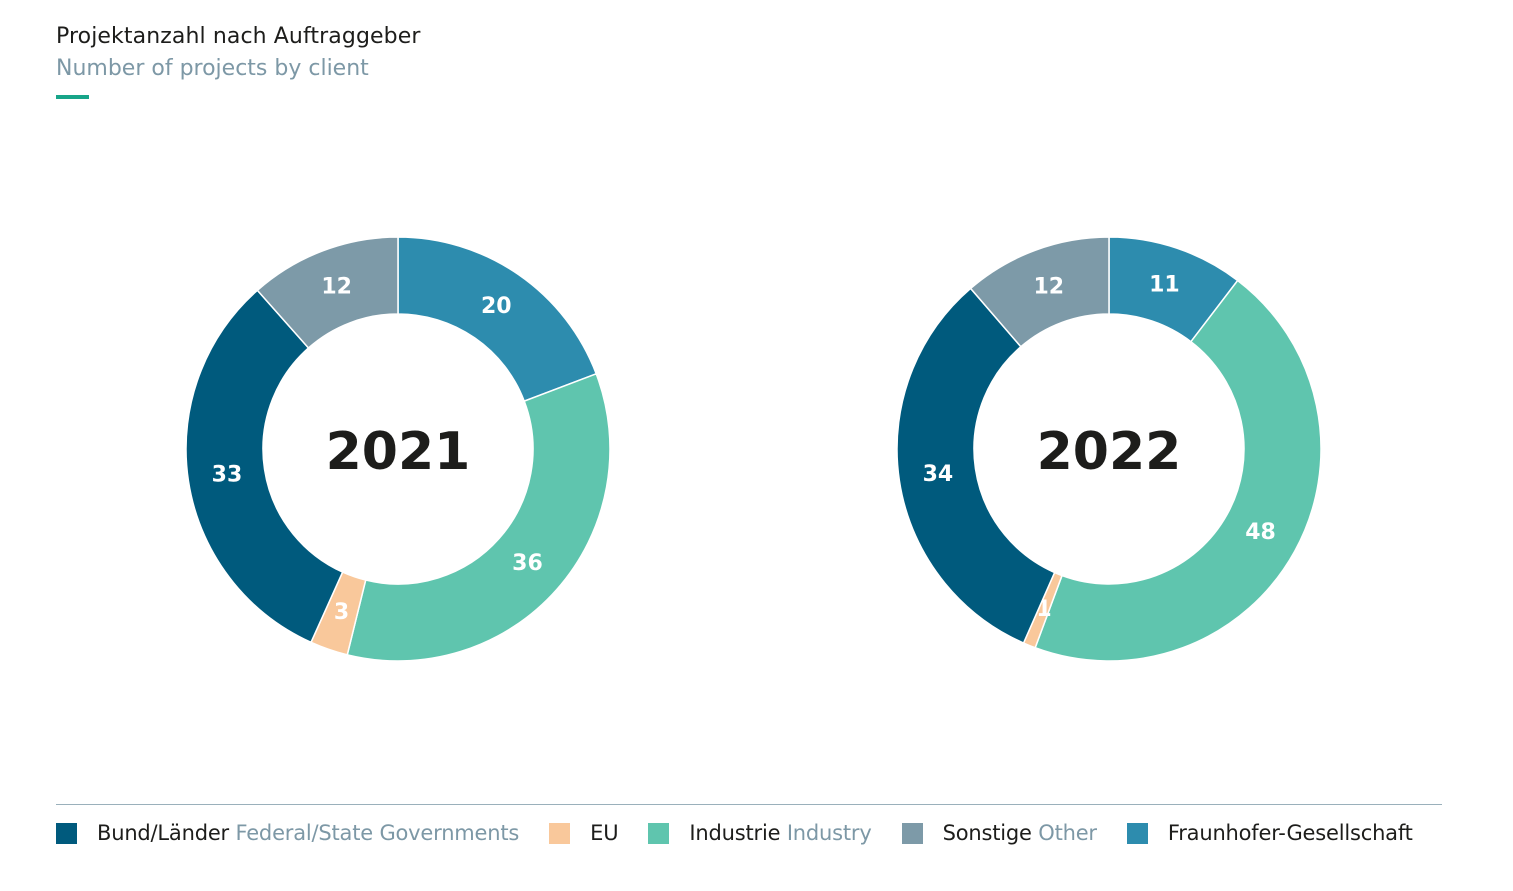  Describe the element at coordinates (72, 97) in the screenshot. I see `title-accent-rule` at that location.